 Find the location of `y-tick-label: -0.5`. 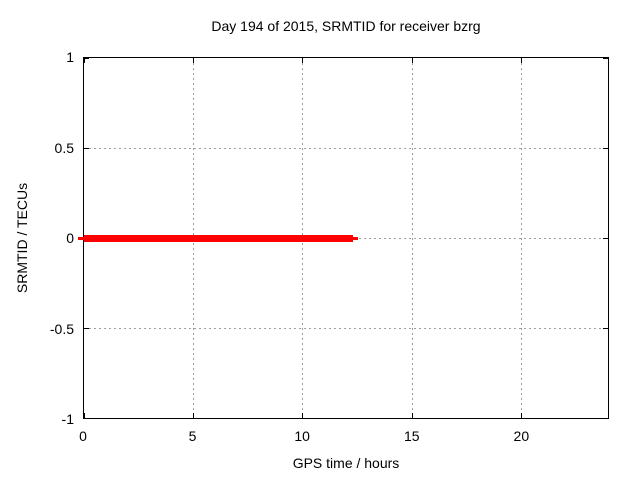

y-tick-label: -0.5 is located at coordinates (61, 328).